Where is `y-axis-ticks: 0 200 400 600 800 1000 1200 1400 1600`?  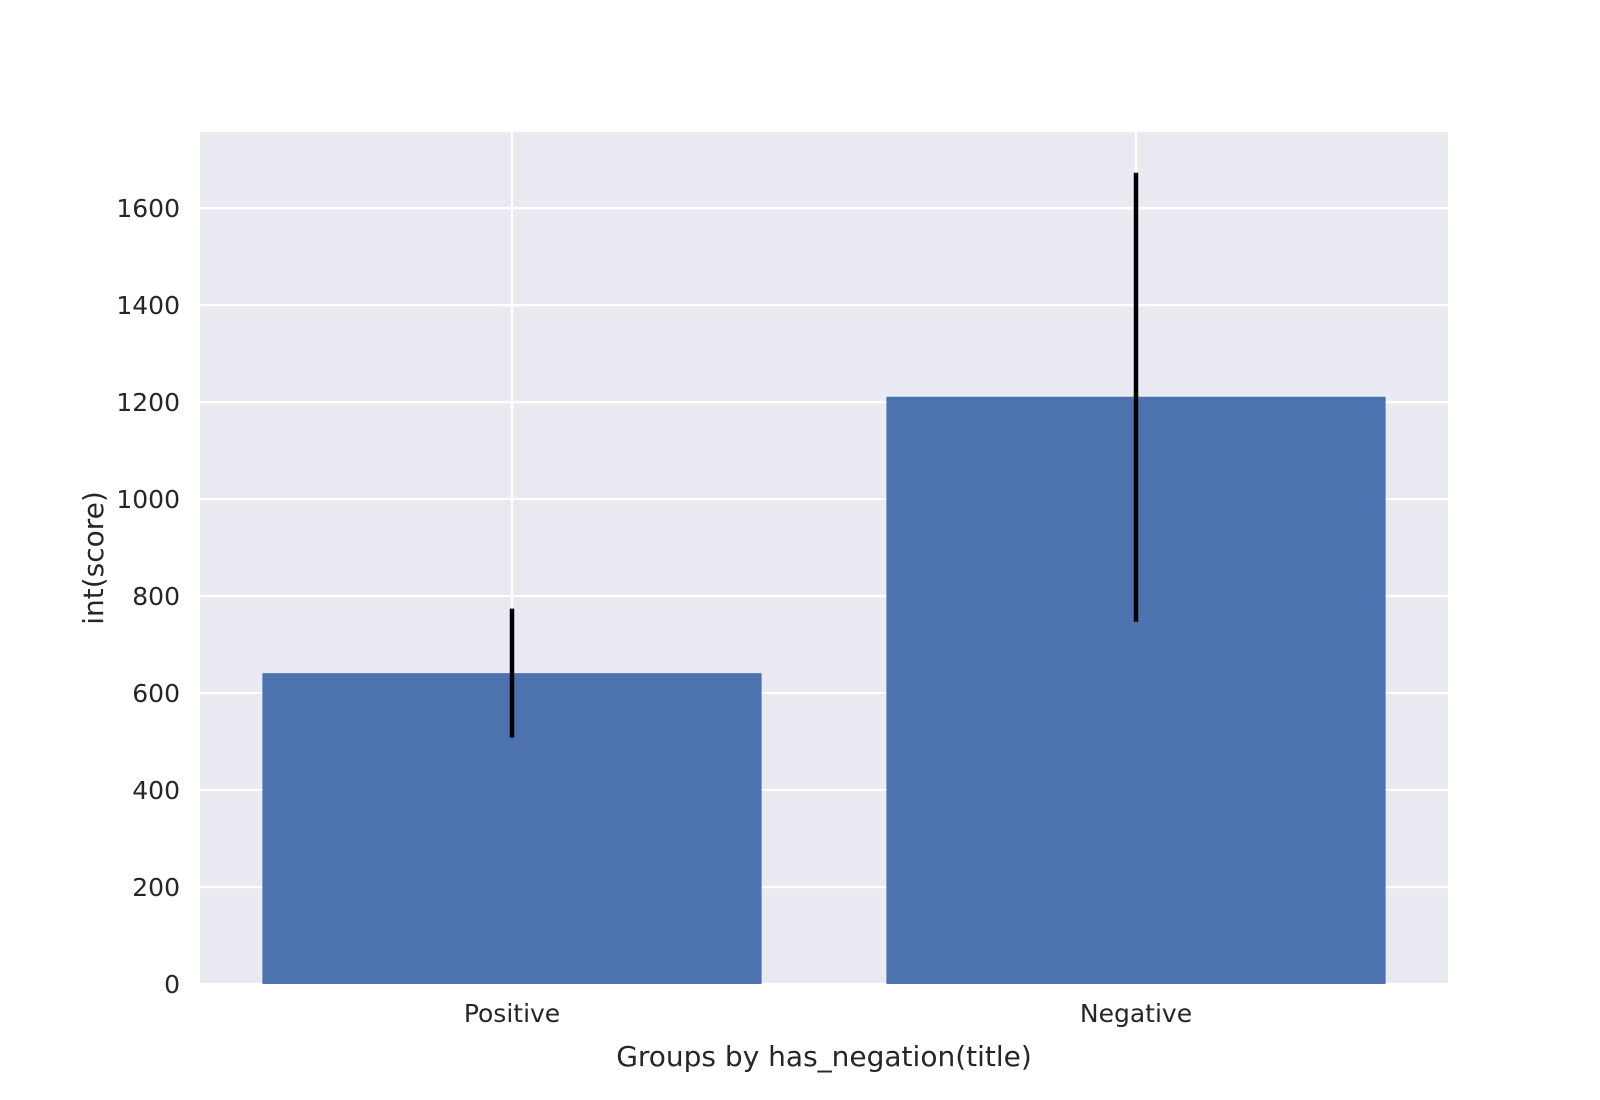 y-axis-ticks: 0 200 400 600 800 1000 1200 1400 1600 is located at coordinates (148, 596).